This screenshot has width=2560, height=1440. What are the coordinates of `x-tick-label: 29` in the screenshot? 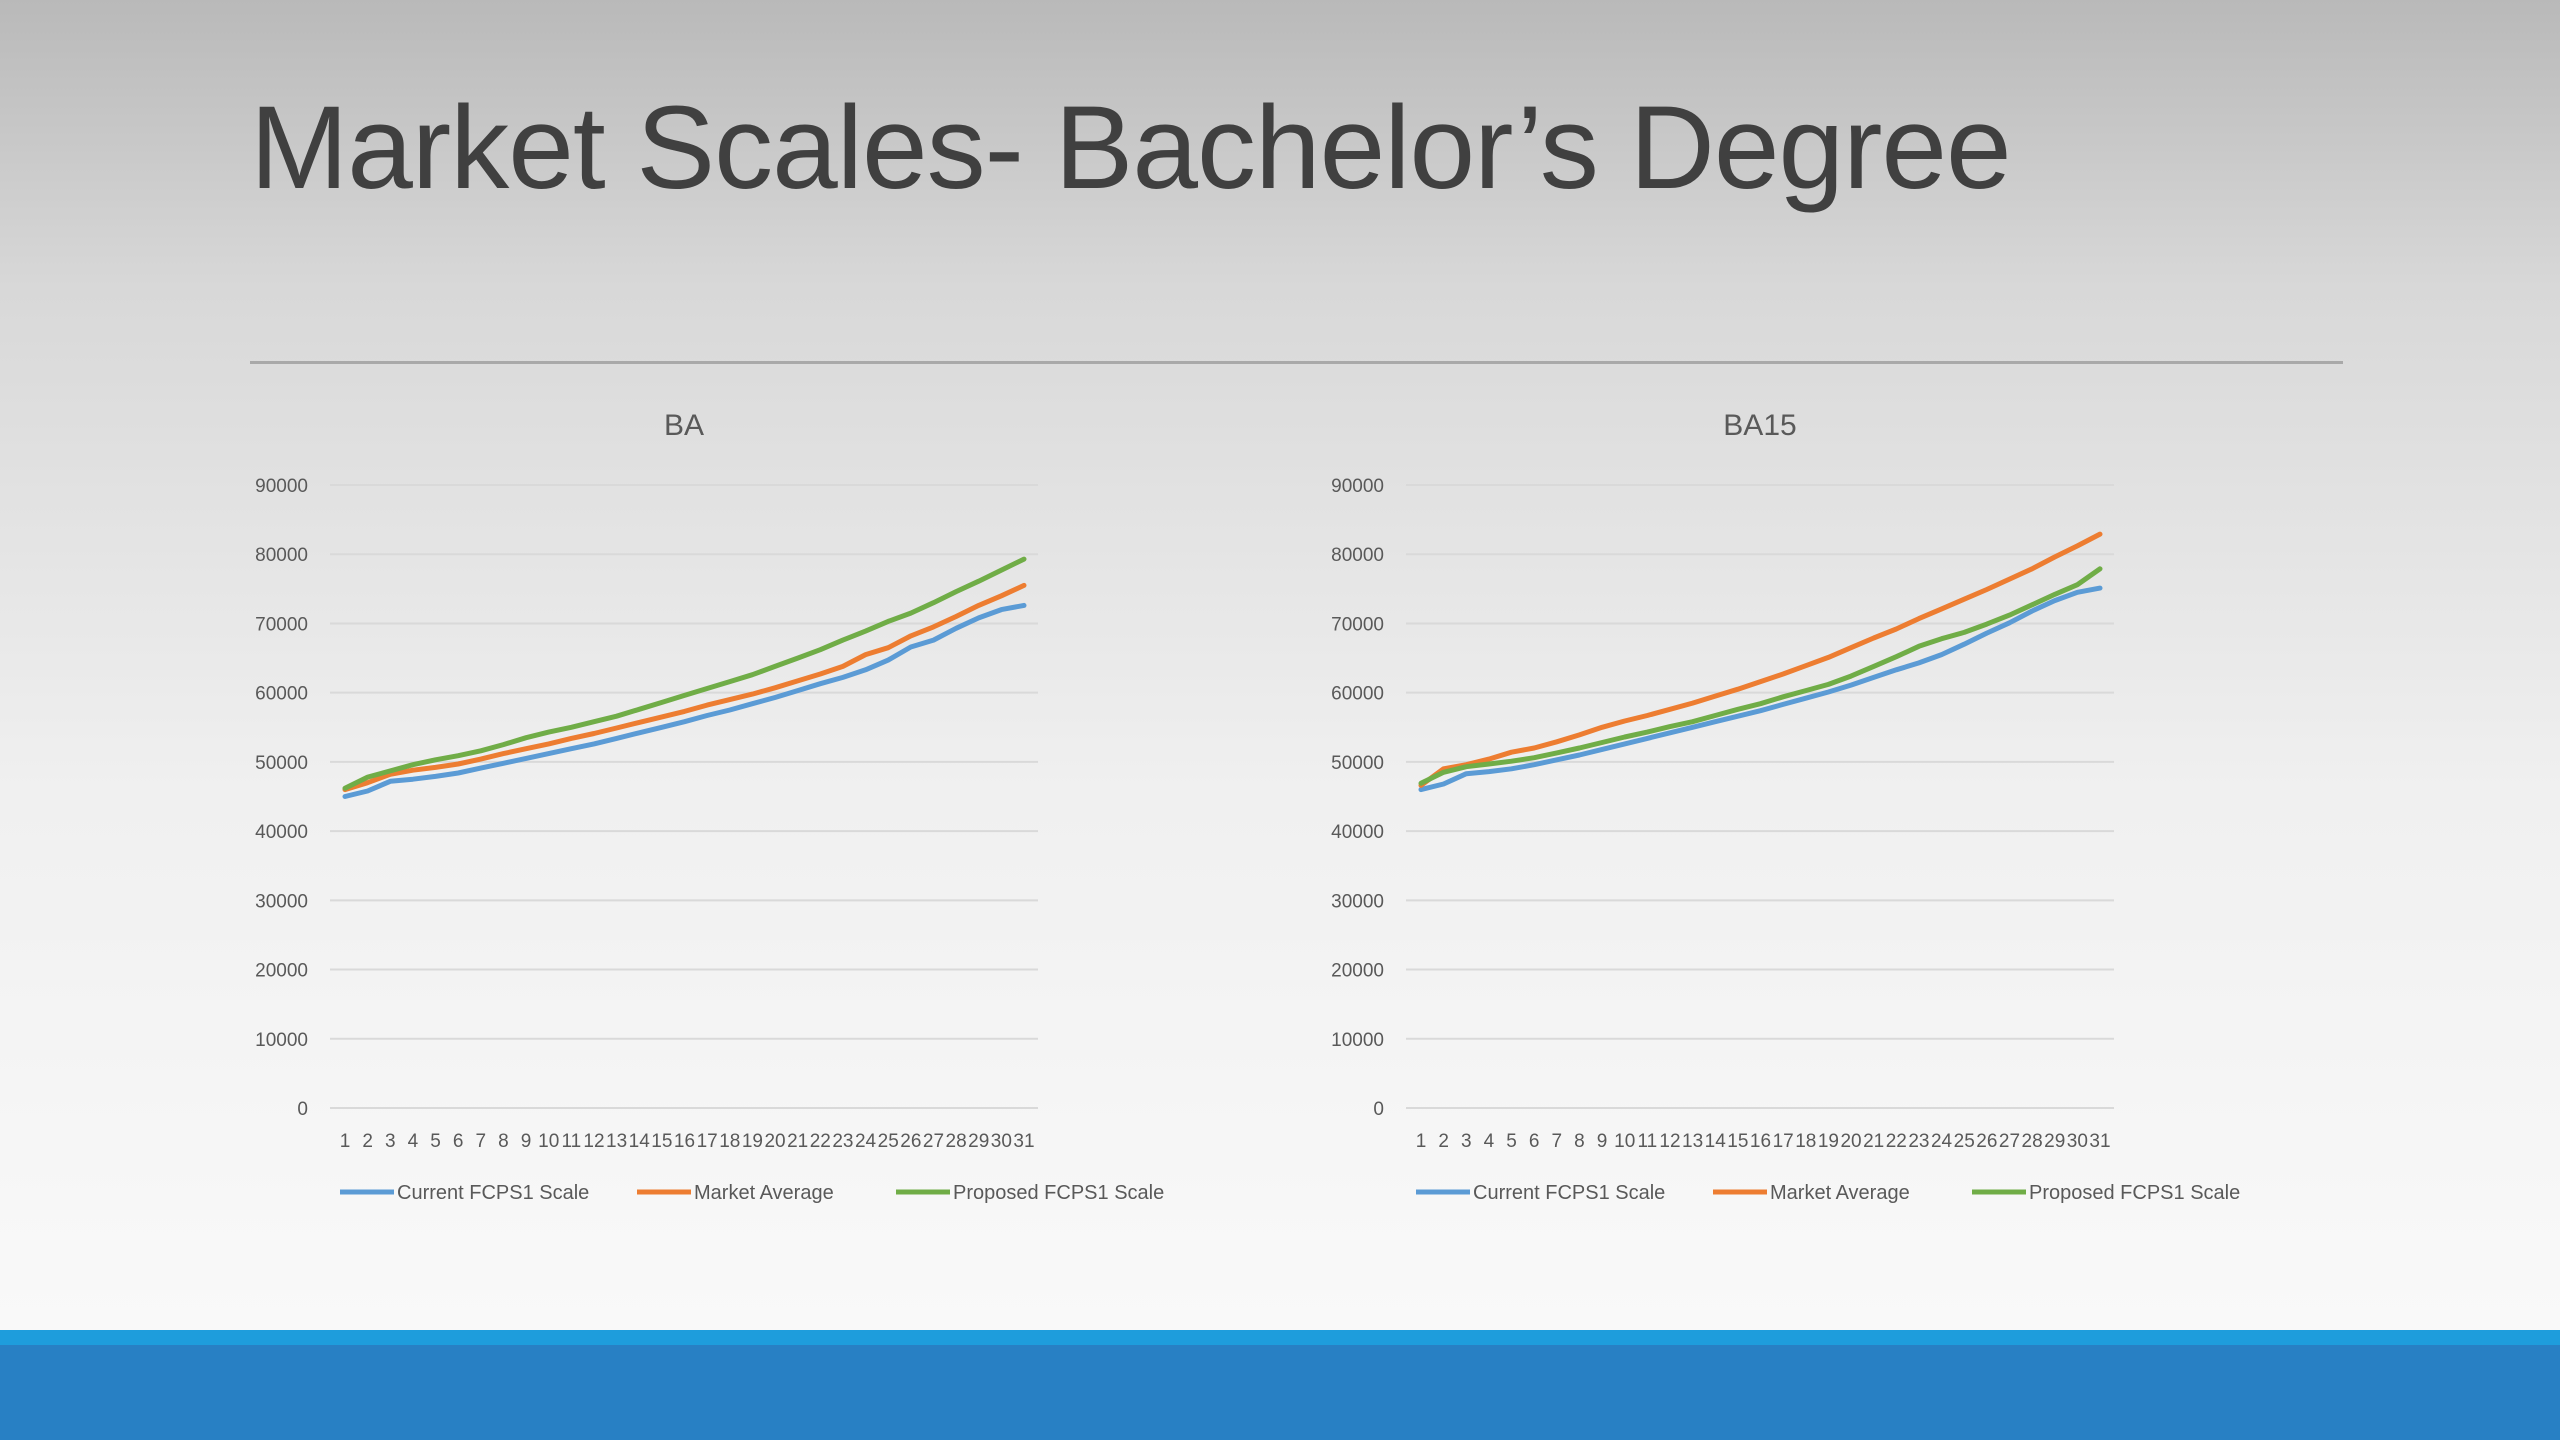 It's located at (2054, 1141).